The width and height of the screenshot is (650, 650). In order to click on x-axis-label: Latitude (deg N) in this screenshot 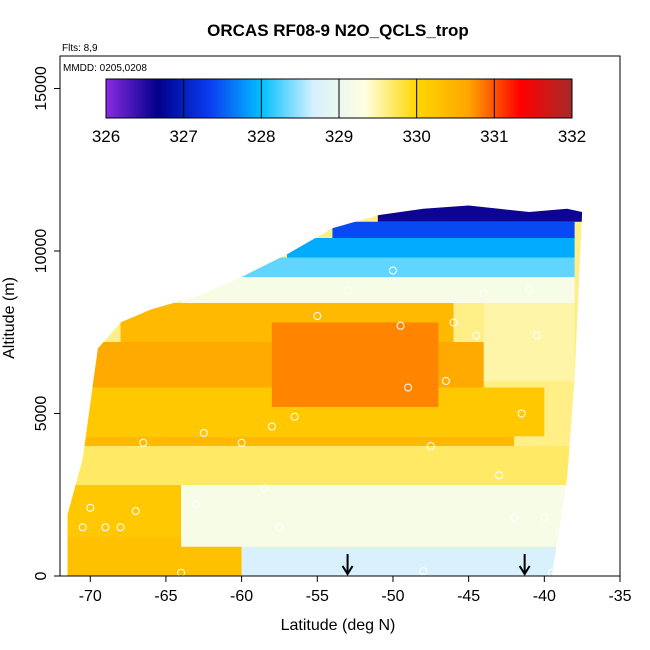, I will do `click(338, 625)`.